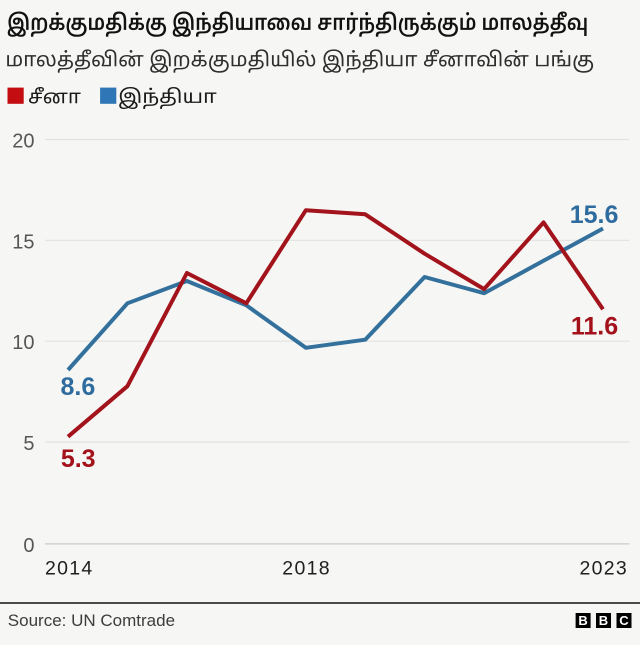 This screenshot has width=640, height=645. I want to click on svg-text: 15, so click(23, 242).